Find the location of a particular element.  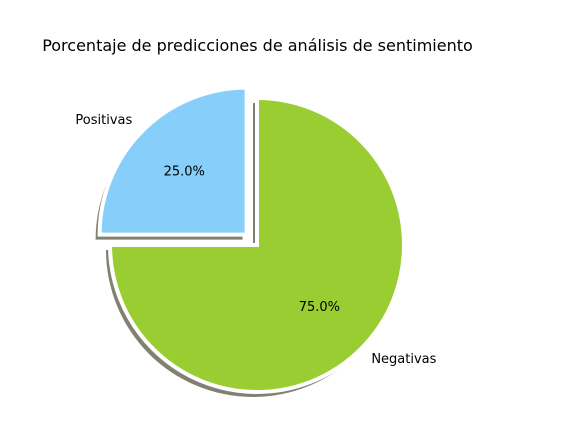

slice-pct-positivas: 25.0% is located at coordinates (184, 172).